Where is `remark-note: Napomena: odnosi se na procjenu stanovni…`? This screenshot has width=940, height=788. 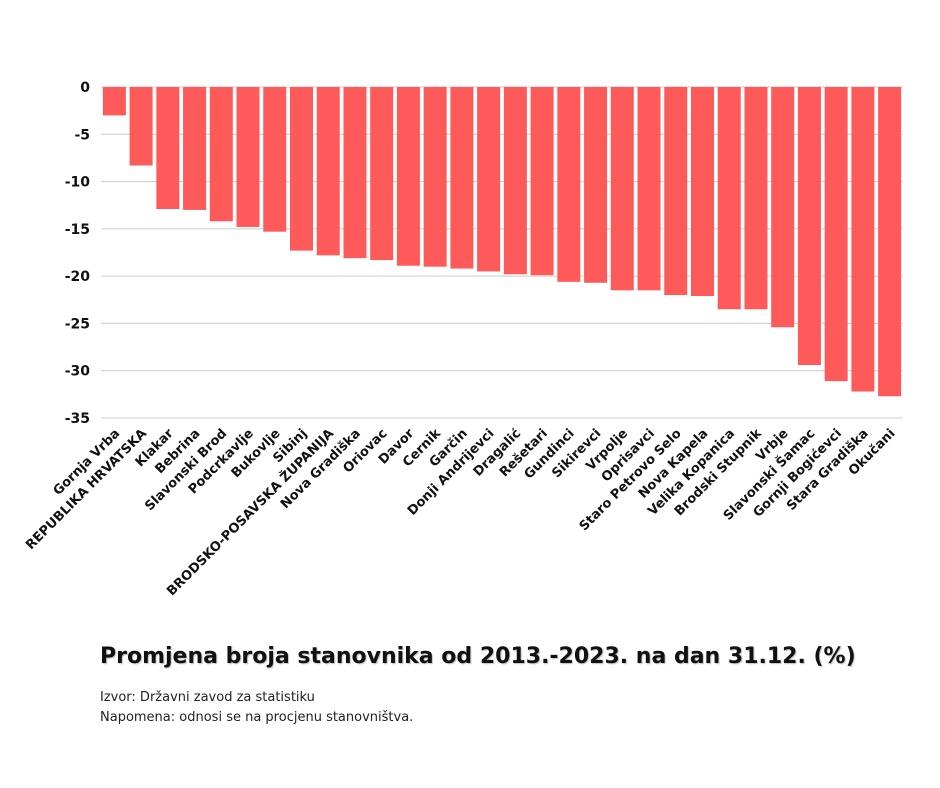
remark-note: Napomena: odnosi se na procjenu stanovni… is located at coordinates (257, 717).